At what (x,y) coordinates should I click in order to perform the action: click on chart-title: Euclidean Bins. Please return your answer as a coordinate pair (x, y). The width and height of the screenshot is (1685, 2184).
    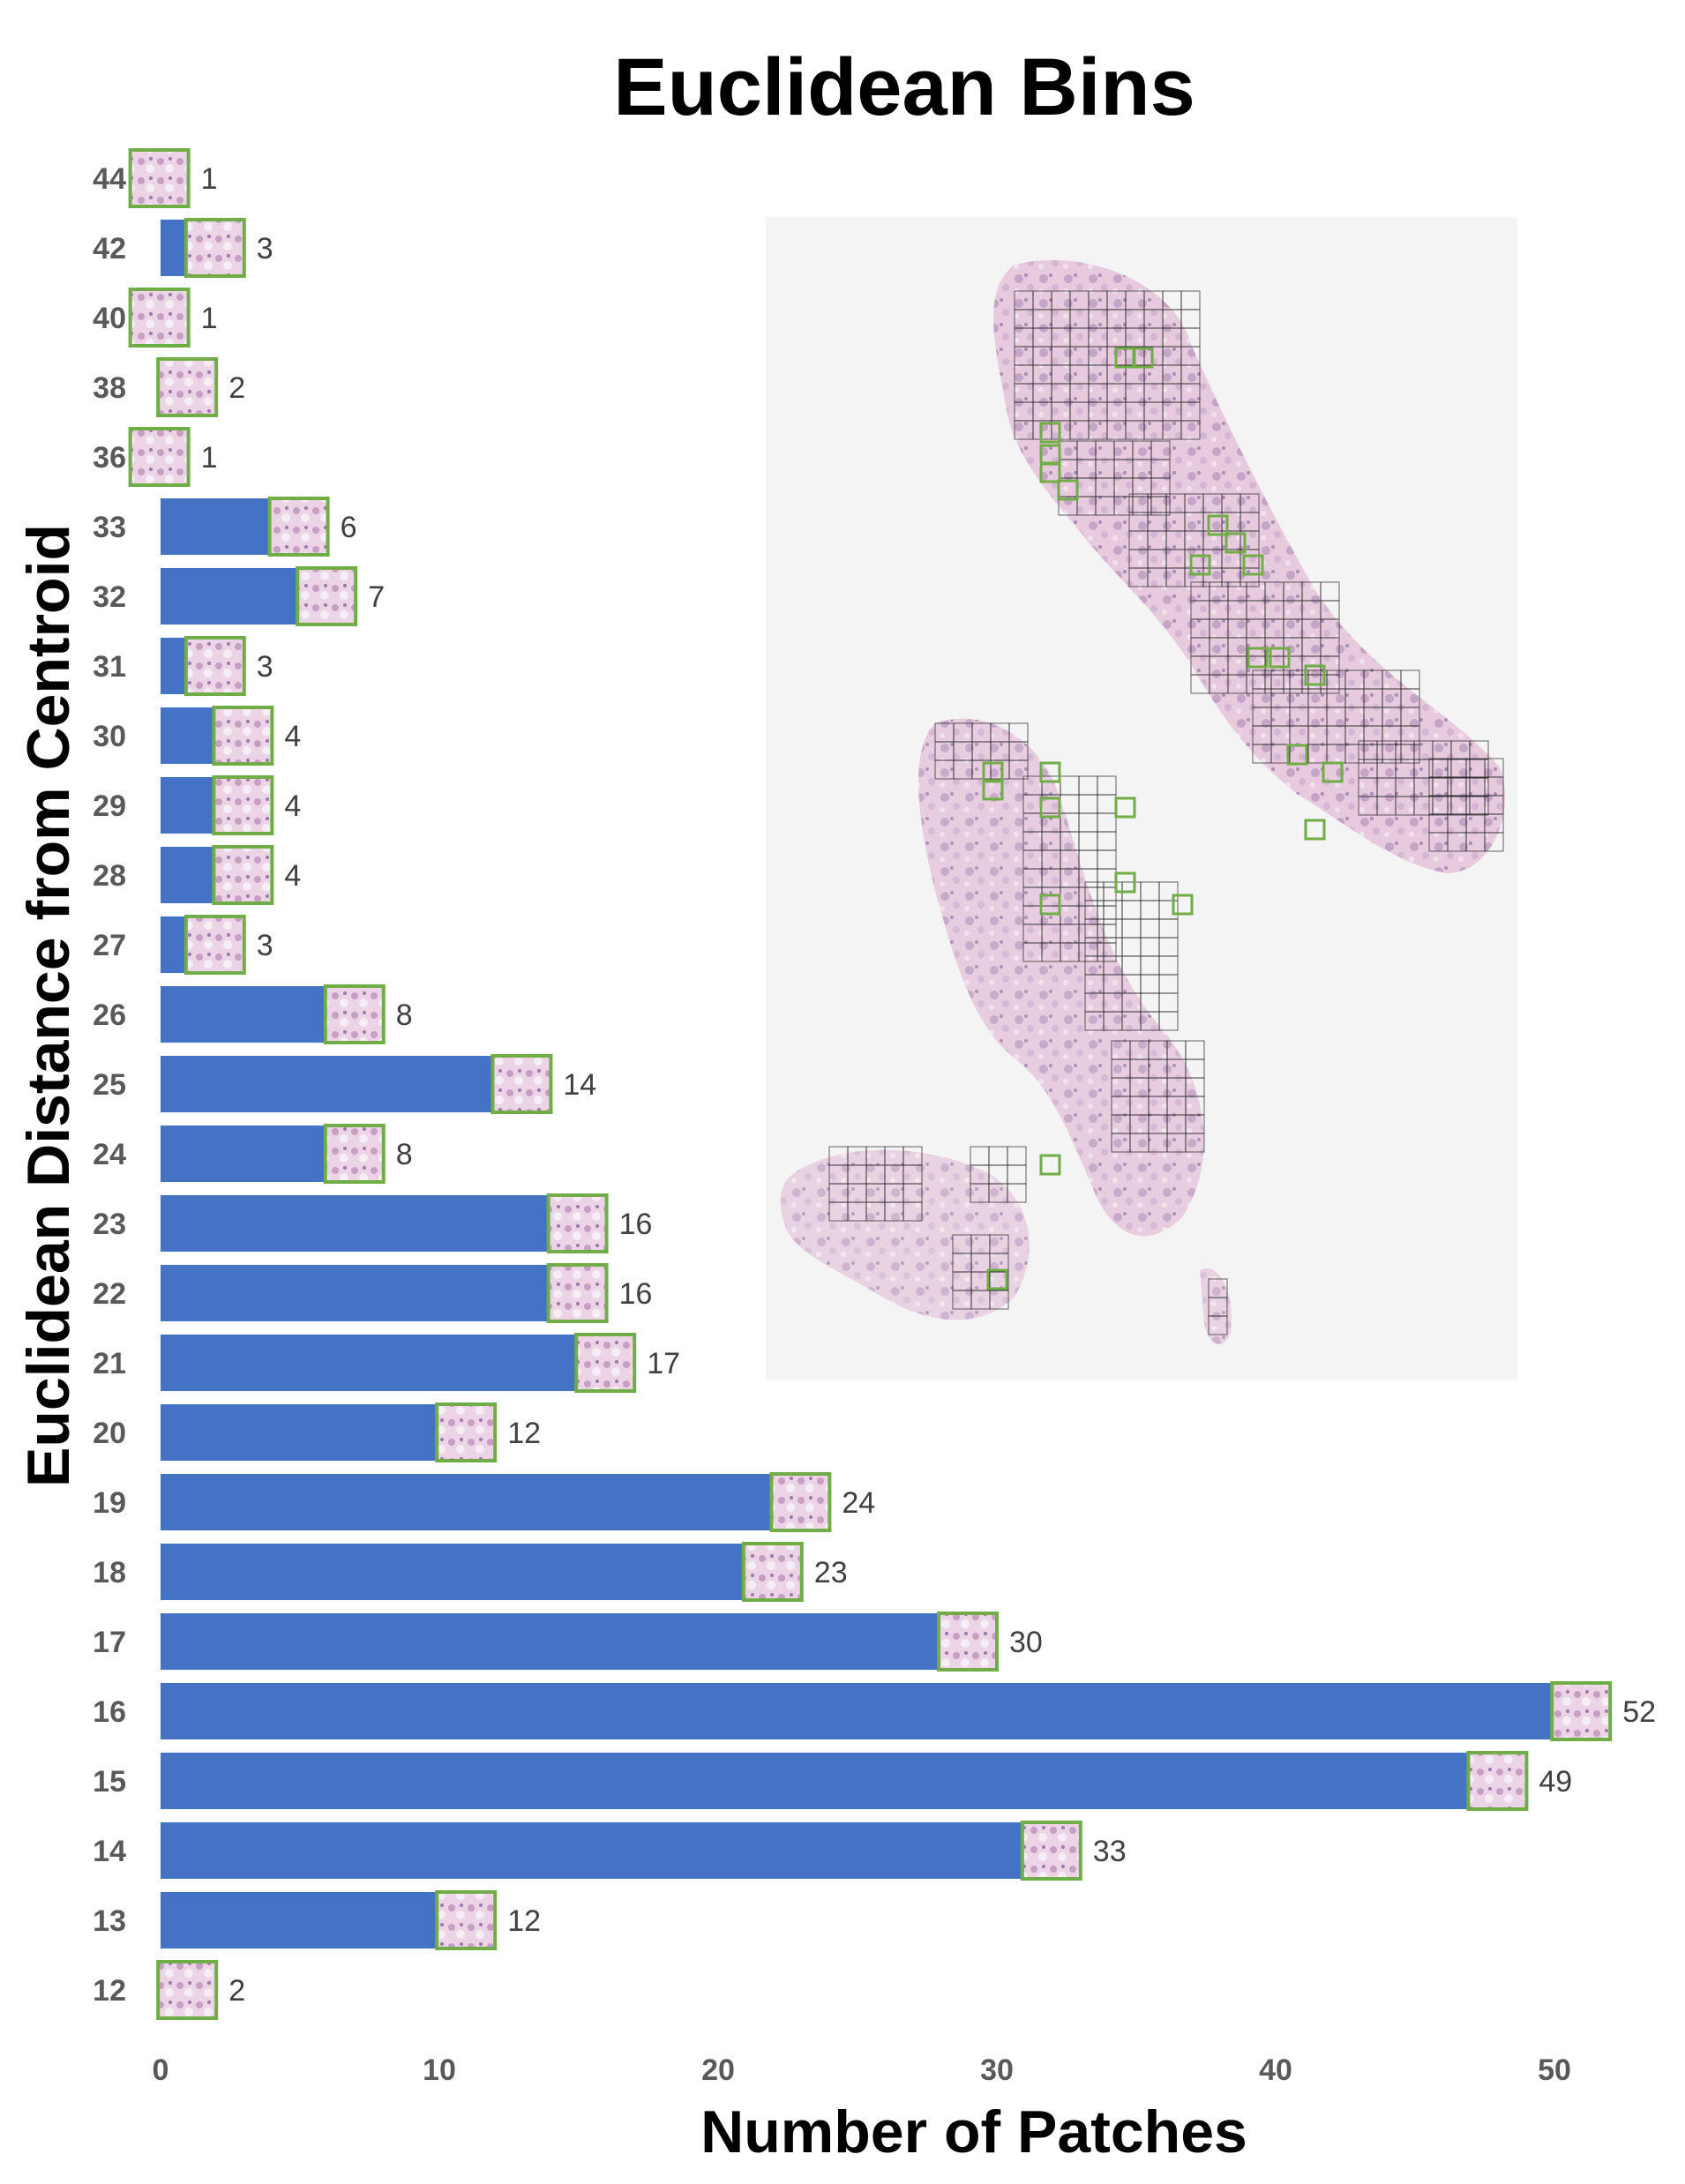
    Looking at the image, I should click on (904, 87).